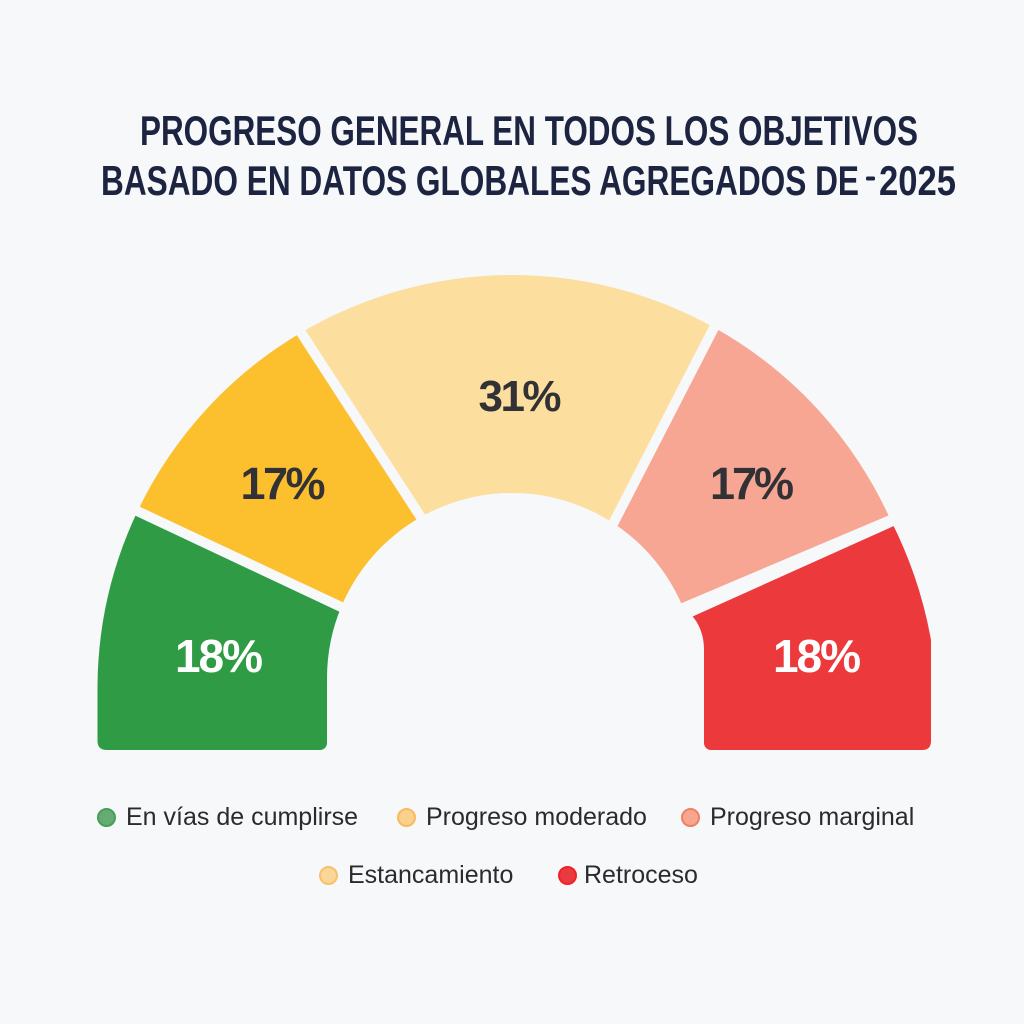  Describe the element at coordinates (480, 180) in the screenshot. I see `svg-text:BASADO EN DATOS GLOBALES AGREG: BASADO EN DATOS GLOBALES AGREGADOS DE` at that location.